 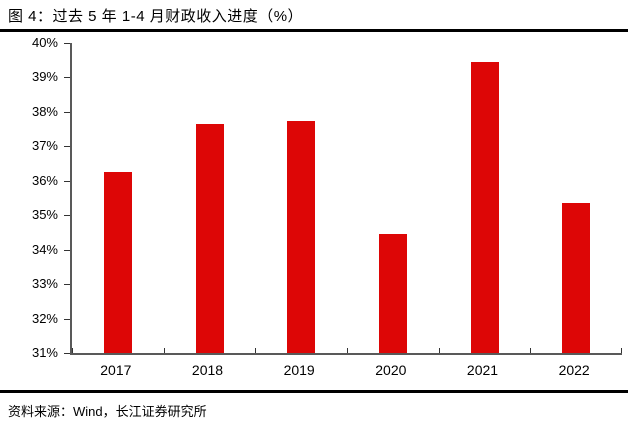 I want to click on bar-2018, so click(x=209, y=238).